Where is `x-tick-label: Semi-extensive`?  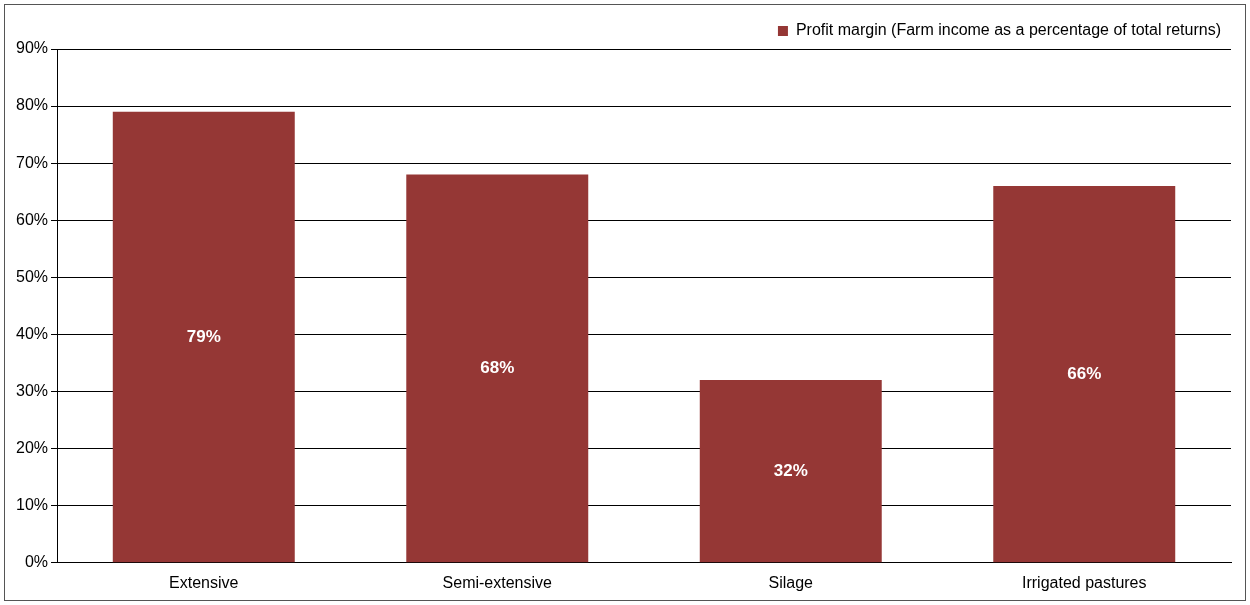
x-tick-label: Semi-extensive is located at coordinates (497, 582).